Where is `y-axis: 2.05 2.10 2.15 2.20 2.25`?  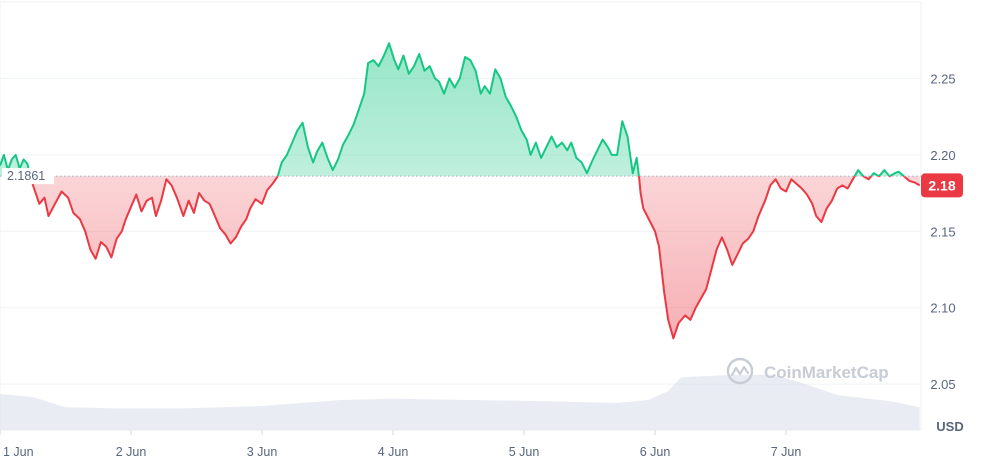
y-axis: 2.05 2.10 2.15 2.20 2.25 is located at coordinates (942, 231).